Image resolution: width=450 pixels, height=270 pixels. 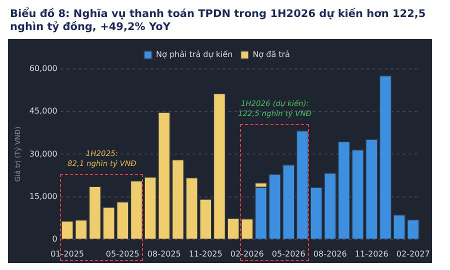 I want to click on x-tick-label: 11-2026, so click(x=371, y=253).